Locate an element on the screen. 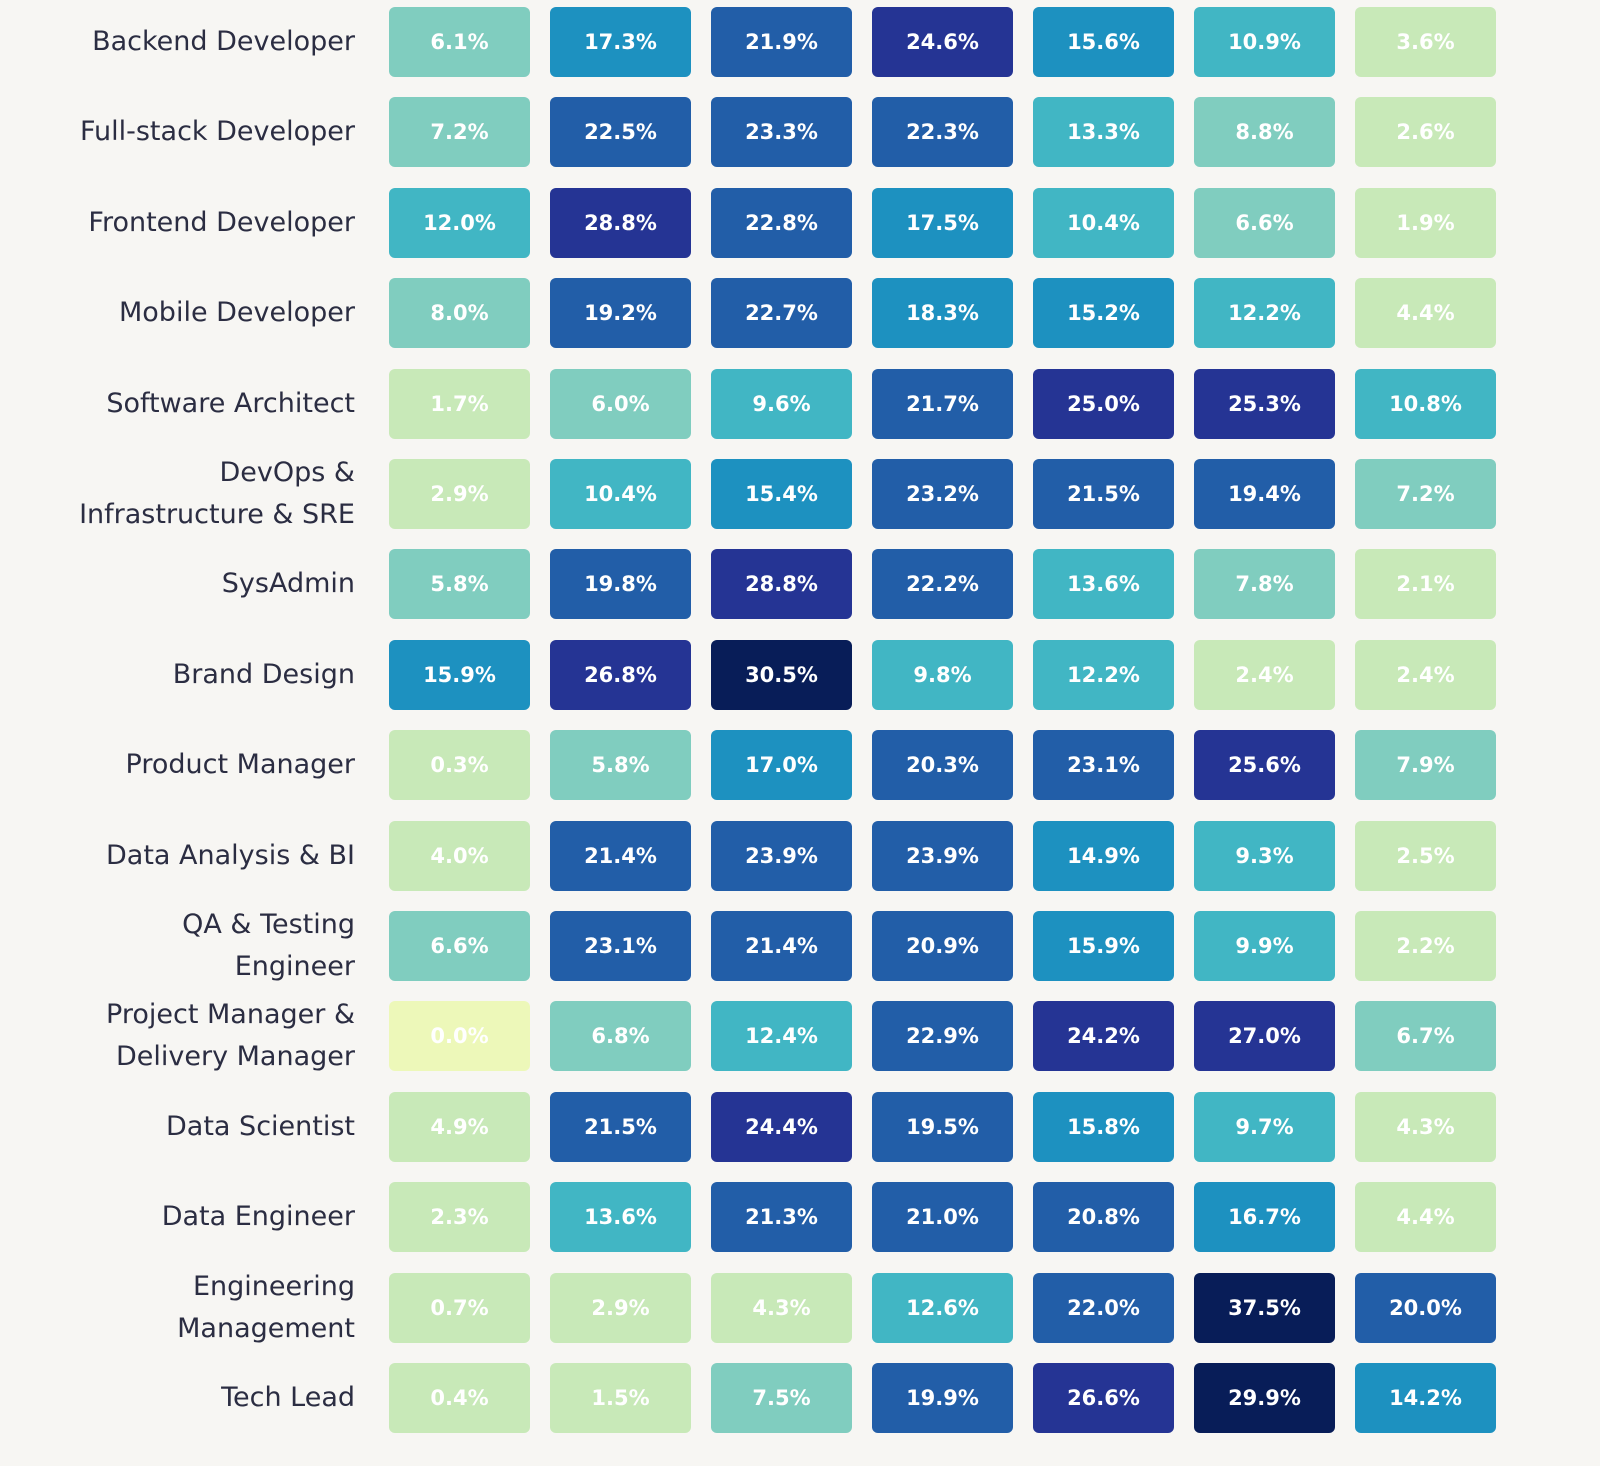 The image size is (1600, 1466). heatmap-cell: 2.2% is located at coordinates (1425, 946).